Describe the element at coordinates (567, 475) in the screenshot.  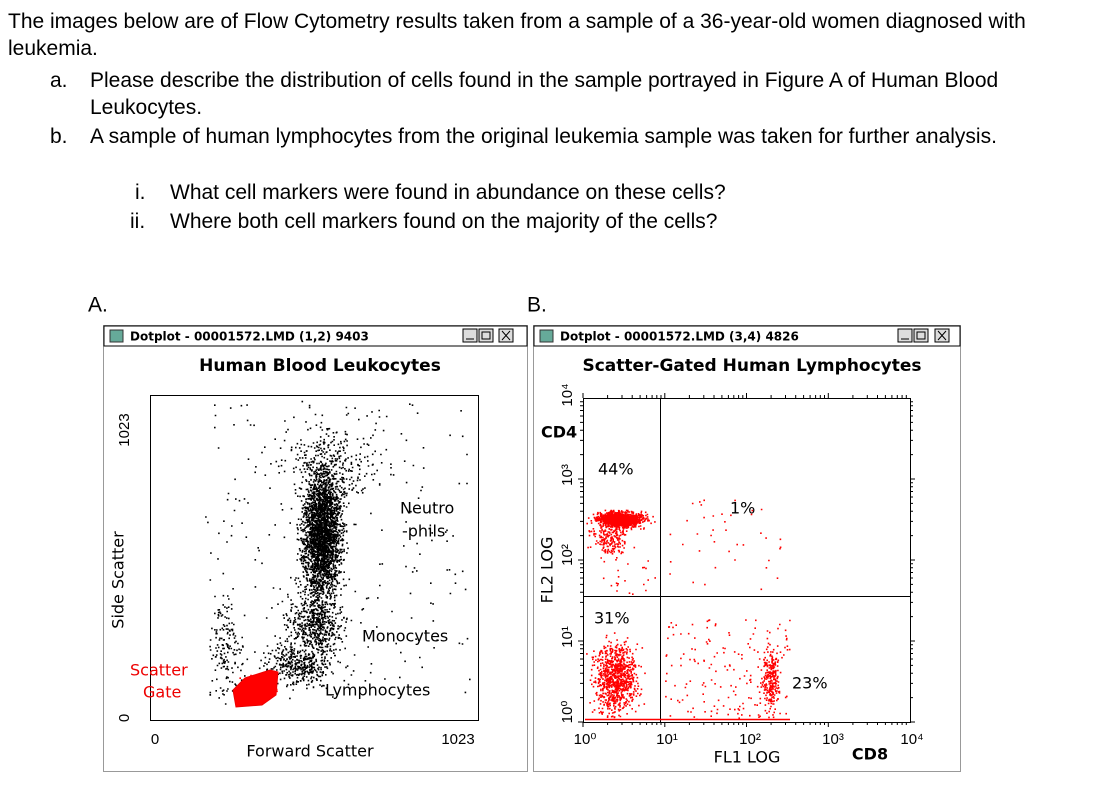
I see `y-tick-label: 10³` at that location.